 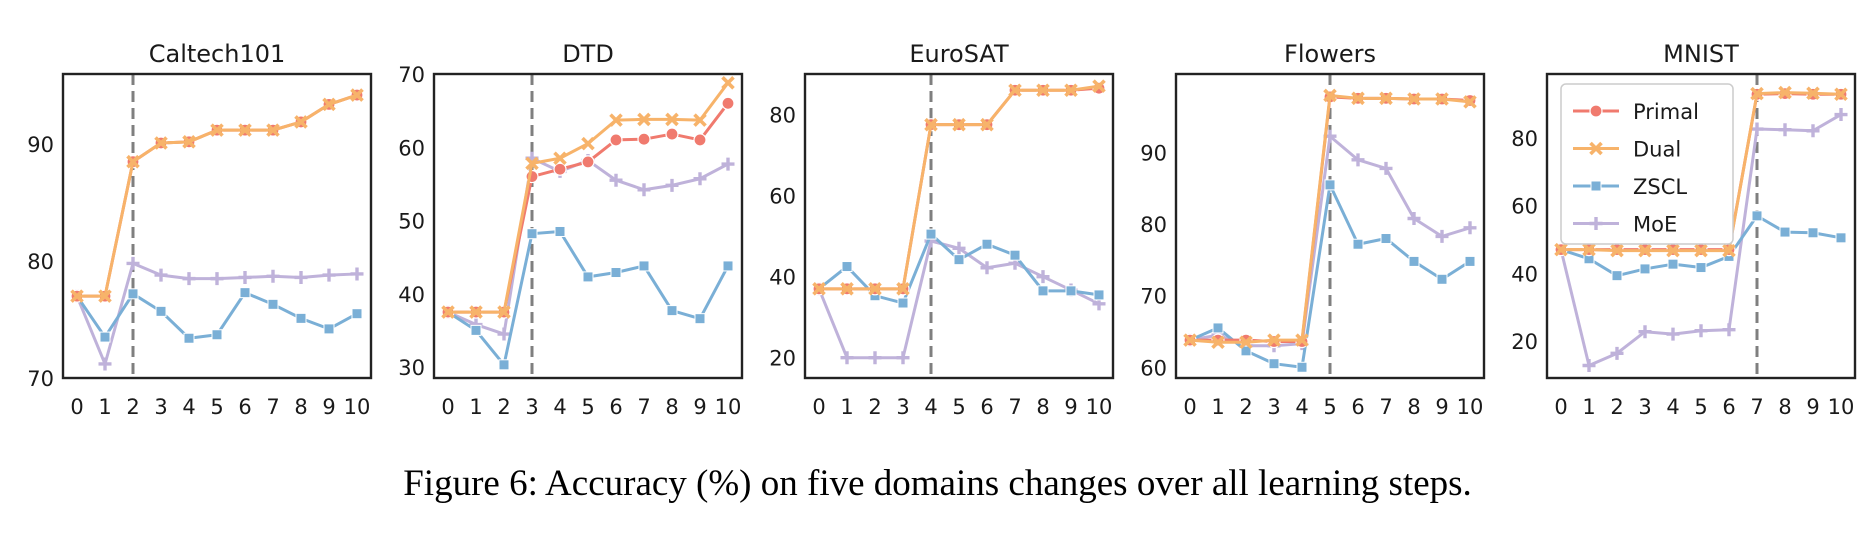 What do you see at coordinates (1644, 407) in the screenshot?
I see `x-tick-label-3: 3` at bounding box center [1644, 407].